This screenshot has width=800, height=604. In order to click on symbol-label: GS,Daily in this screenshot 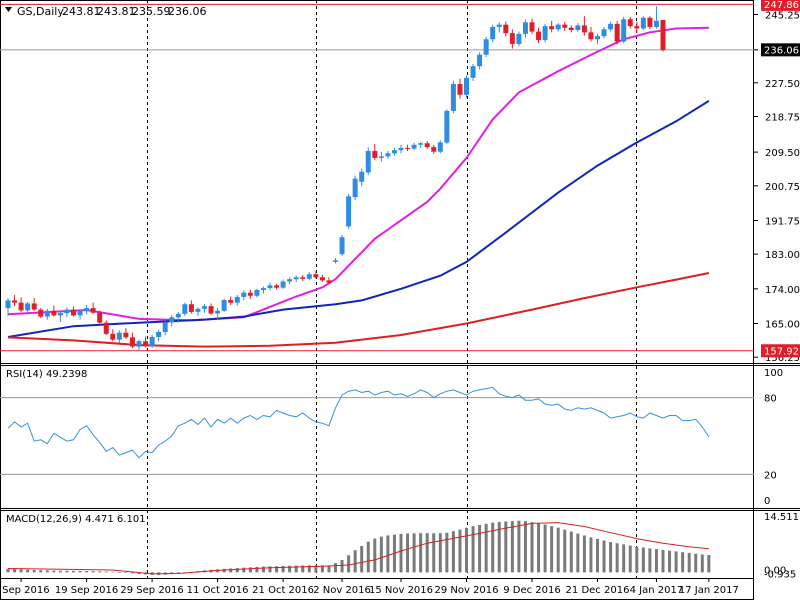, I will do `click(40, 11)`.